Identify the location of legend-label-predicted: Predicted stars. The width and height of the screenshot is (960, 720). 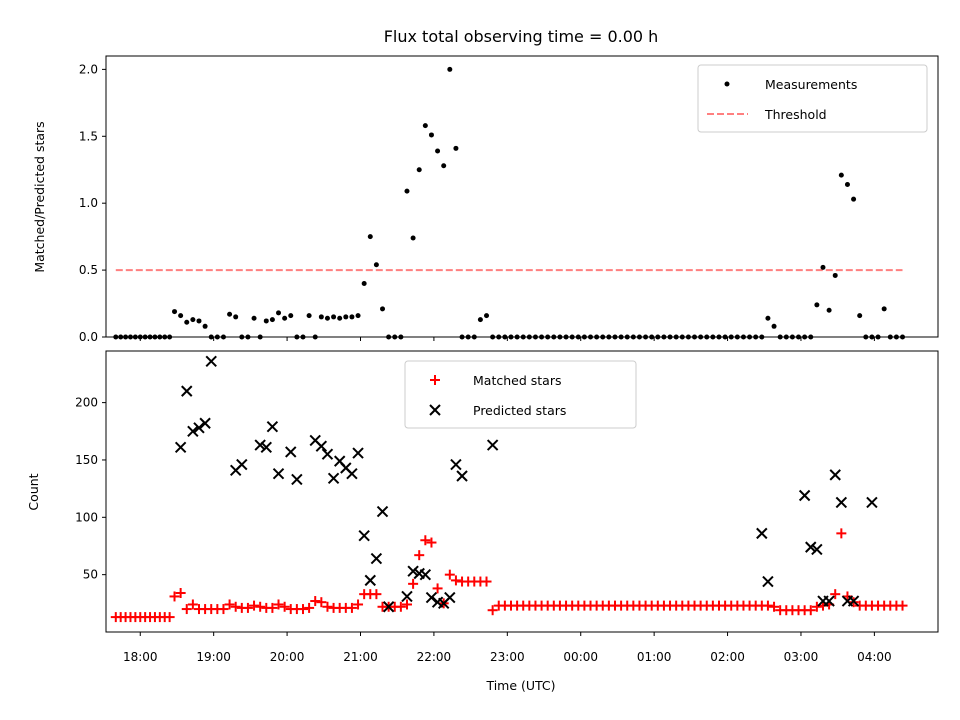
(519, 410).